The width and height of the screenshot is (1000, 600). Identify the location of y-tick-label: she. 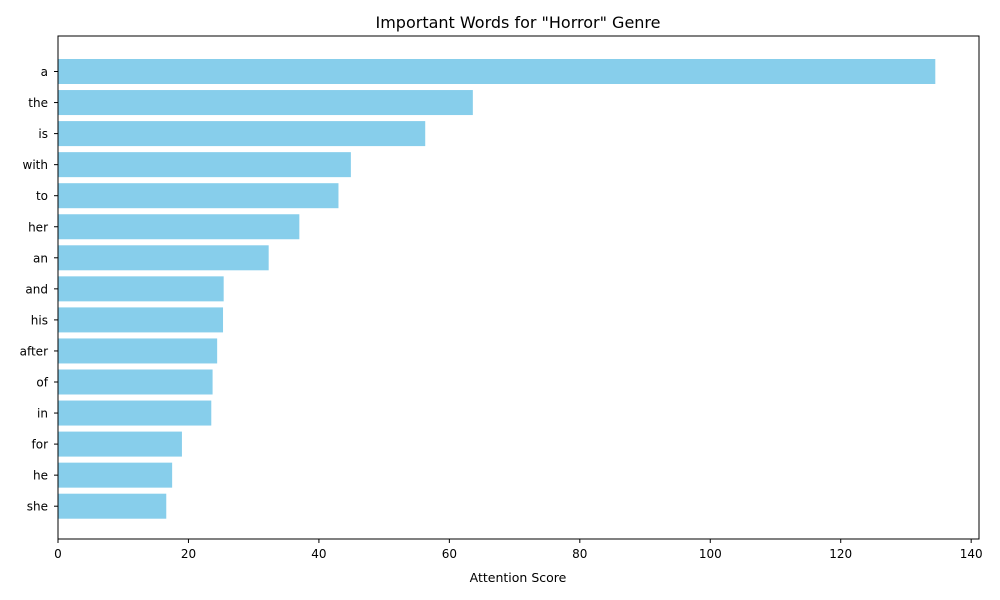
(37, 507).